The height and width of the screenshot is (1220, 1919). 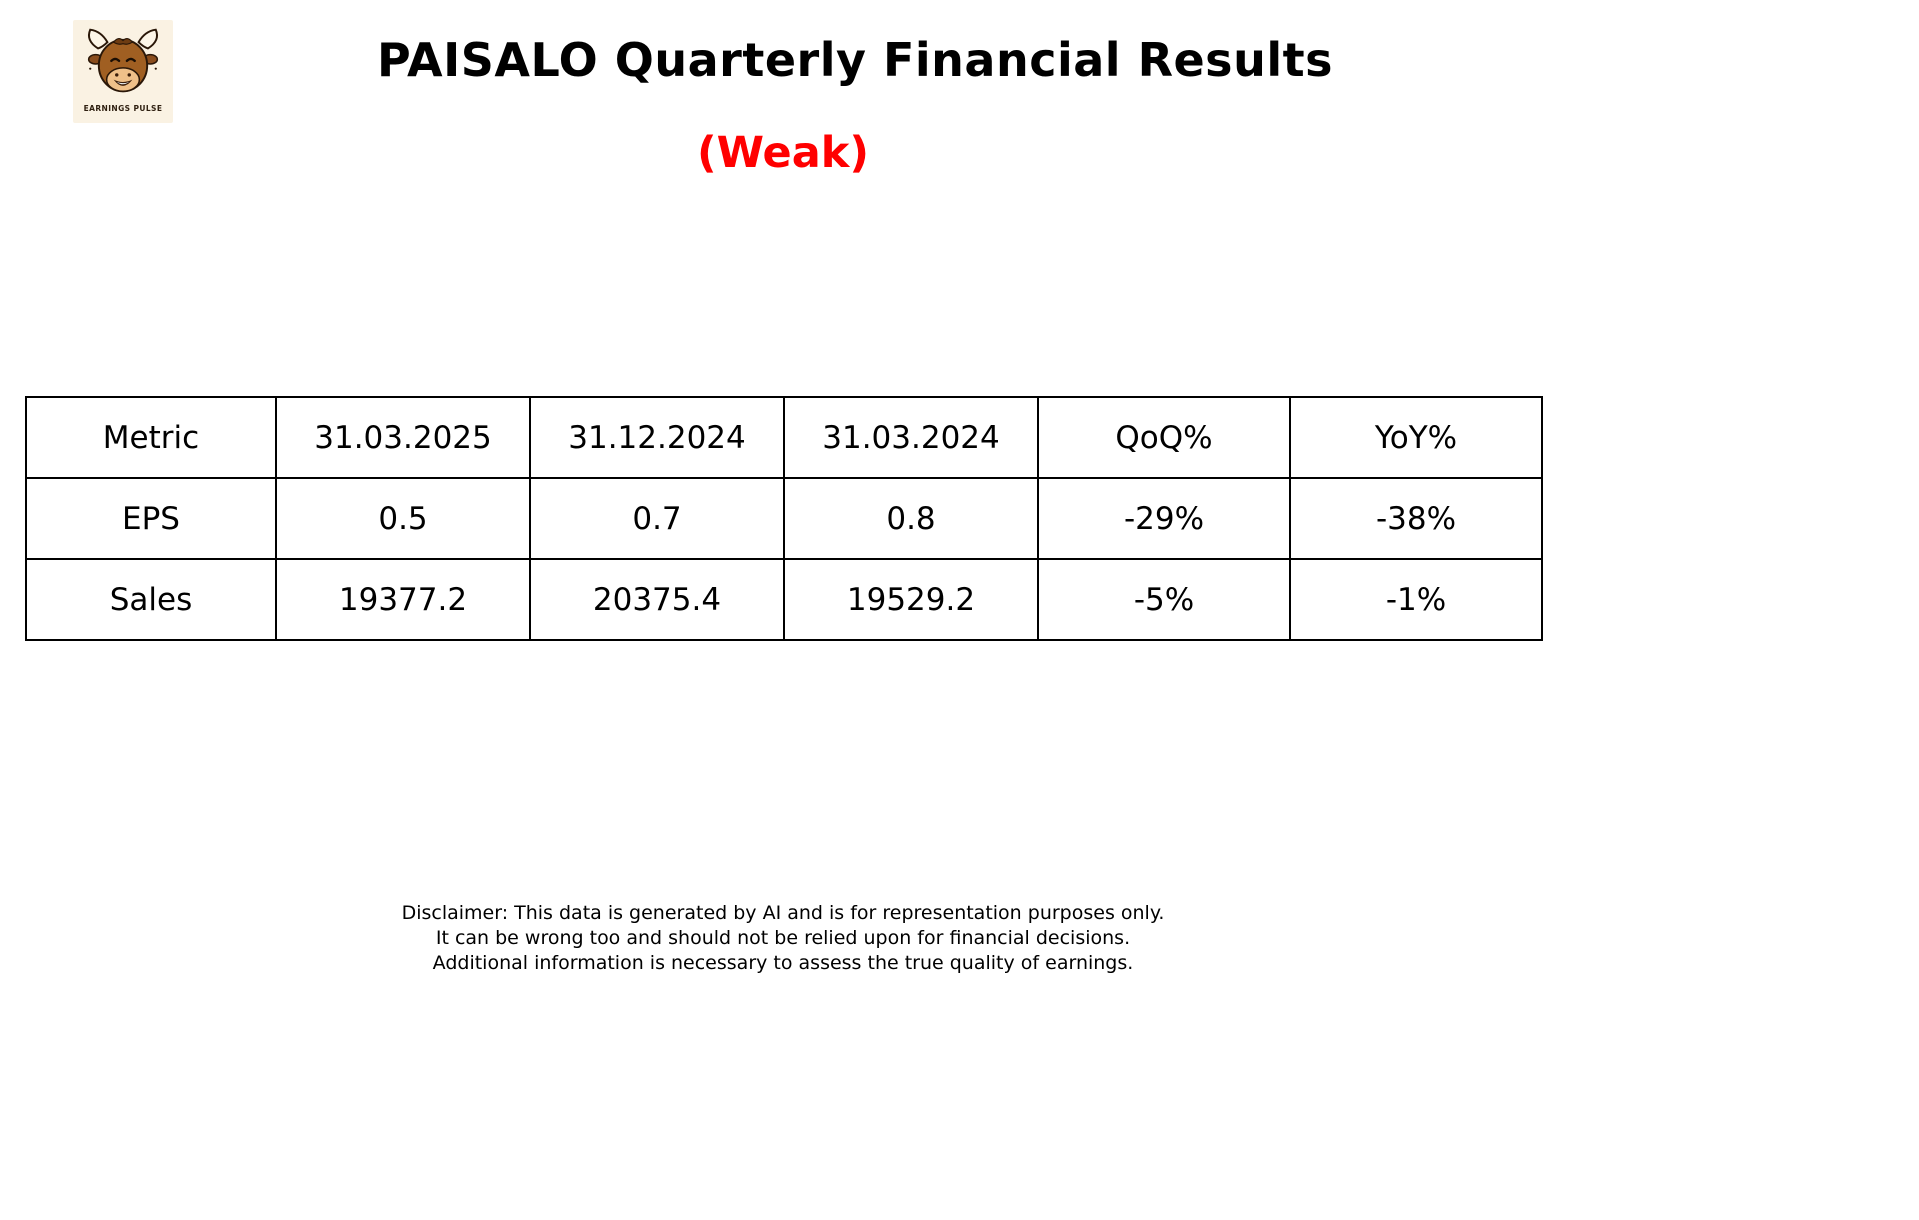 What do you see at coordinates (911, 518) in the screenshot?
I see `eps-value-period-3: 0.8` at bounding box center [911, 518].